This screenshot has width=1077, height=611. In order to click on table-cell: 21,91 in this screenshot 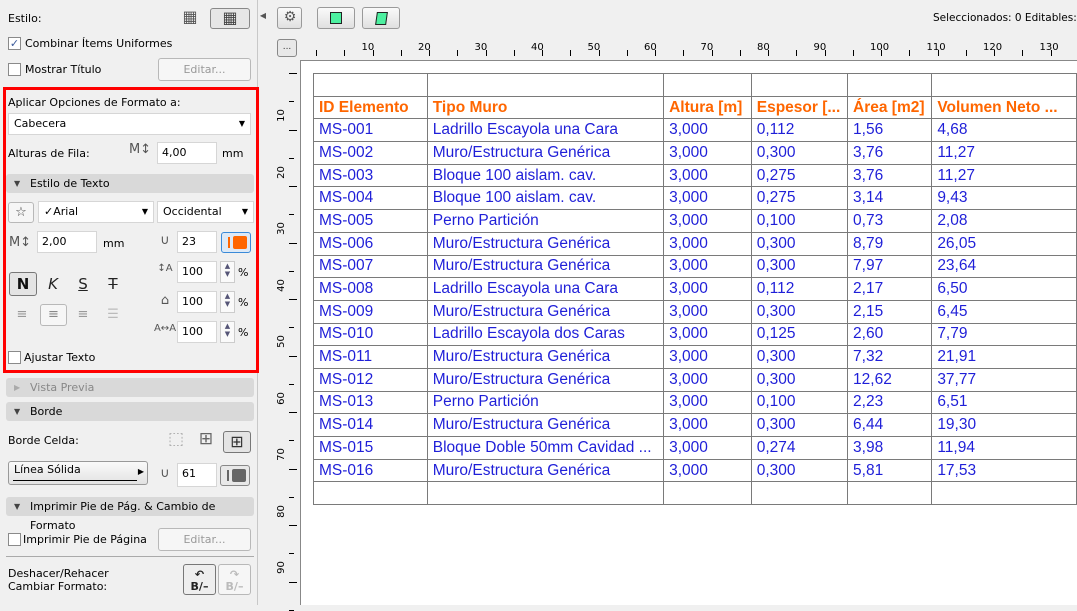, I will do `click(1004, 357)`.